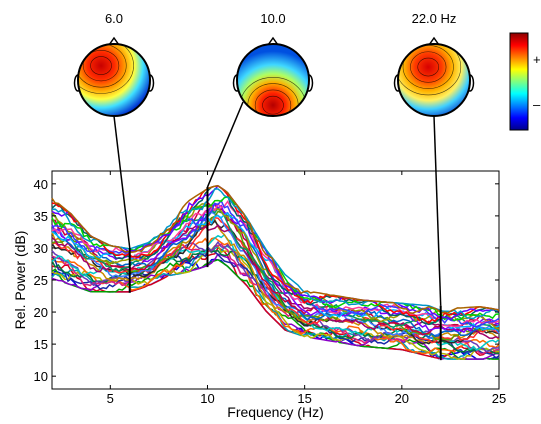  I want to click on topomap-head: 10.0, so click(273, 64).